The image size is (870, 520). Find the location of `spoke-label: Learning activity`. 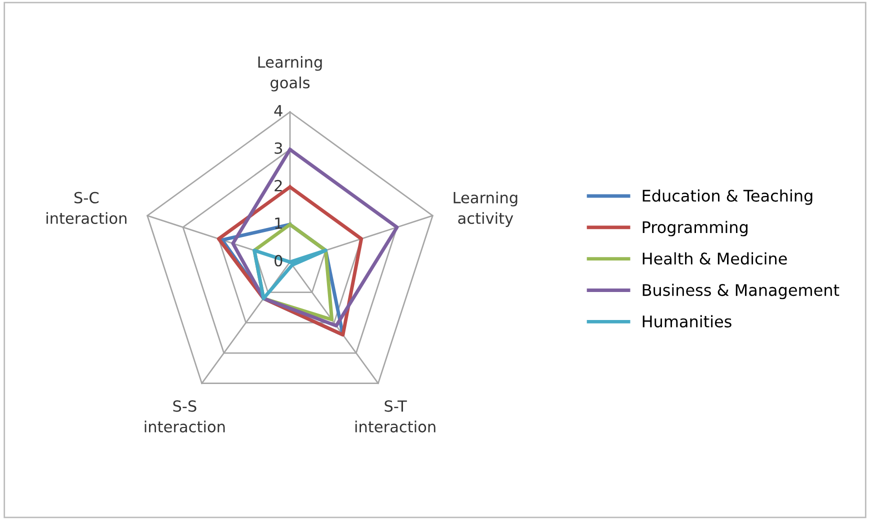

spoke-label: Learning activity is located at coordinates (486, 209).